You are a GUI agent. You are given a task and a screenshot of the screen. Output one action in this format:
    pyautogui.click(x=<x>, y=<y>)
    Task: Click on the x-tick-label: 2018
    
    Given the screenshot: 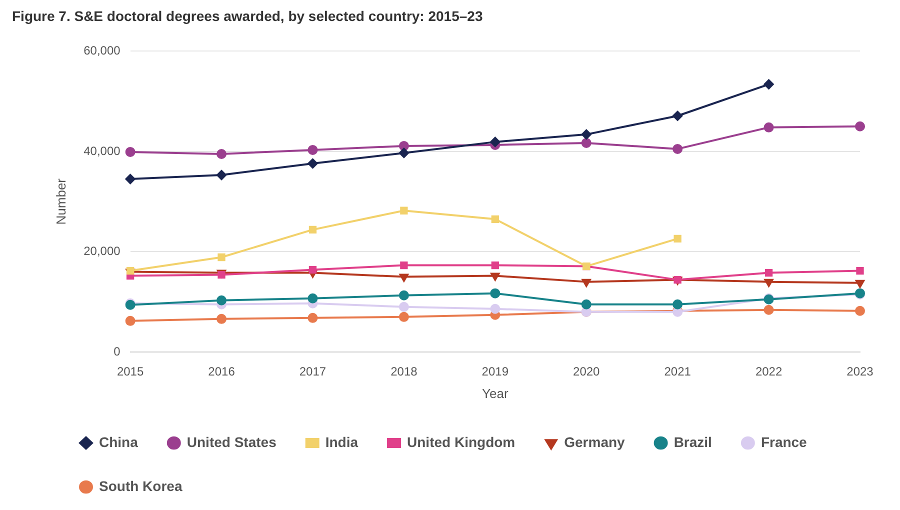 What is the action you would take?
    pyautogui.click(x=404, y=371)
    